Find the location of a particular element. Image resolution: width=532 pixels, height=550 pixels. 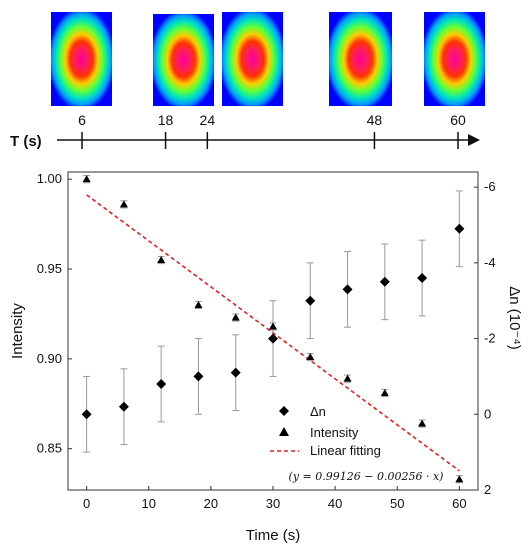

beam-image-48s is located at coordinates (360, 59).